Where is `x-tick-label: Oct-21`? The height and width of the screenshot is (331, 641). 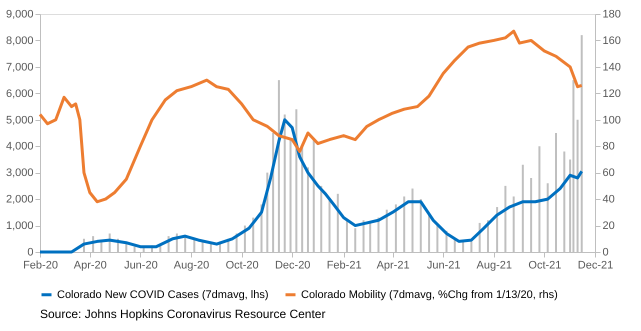 x-tick-label: Oct-21 is located at coordinates (545, 266).